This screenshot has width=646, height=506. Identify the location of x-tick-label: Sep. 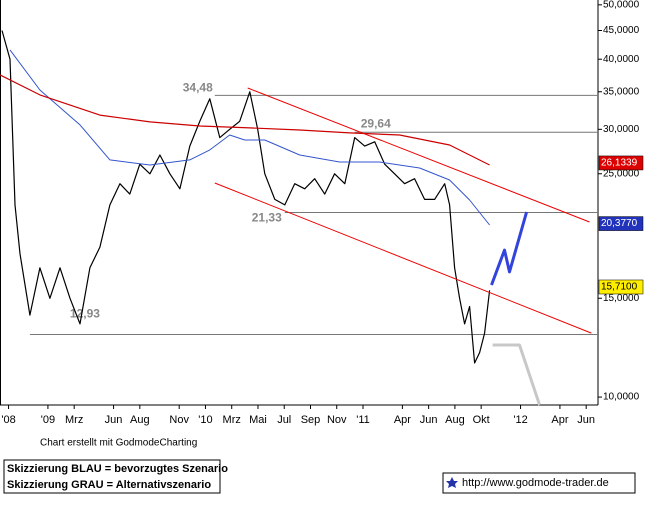
(311, 420).